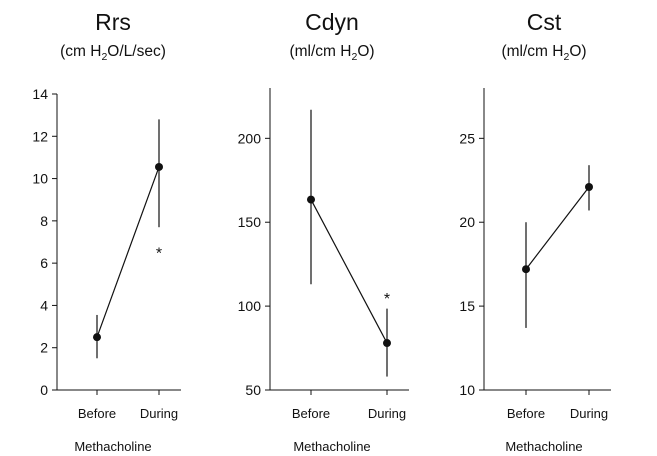 This screenshot has height=456, width=657. What do you see at coordinates (44, 263) in the screenshot?
I see `y-tick-label: 6` at bounding box center [44, 263].